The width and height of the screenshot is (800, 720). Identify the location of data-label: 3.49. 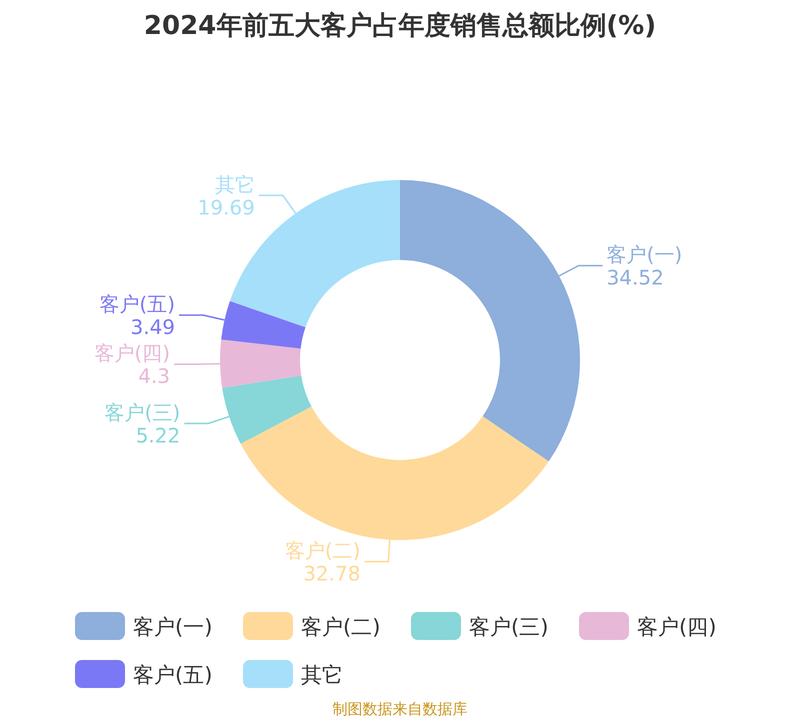
(153, 327).